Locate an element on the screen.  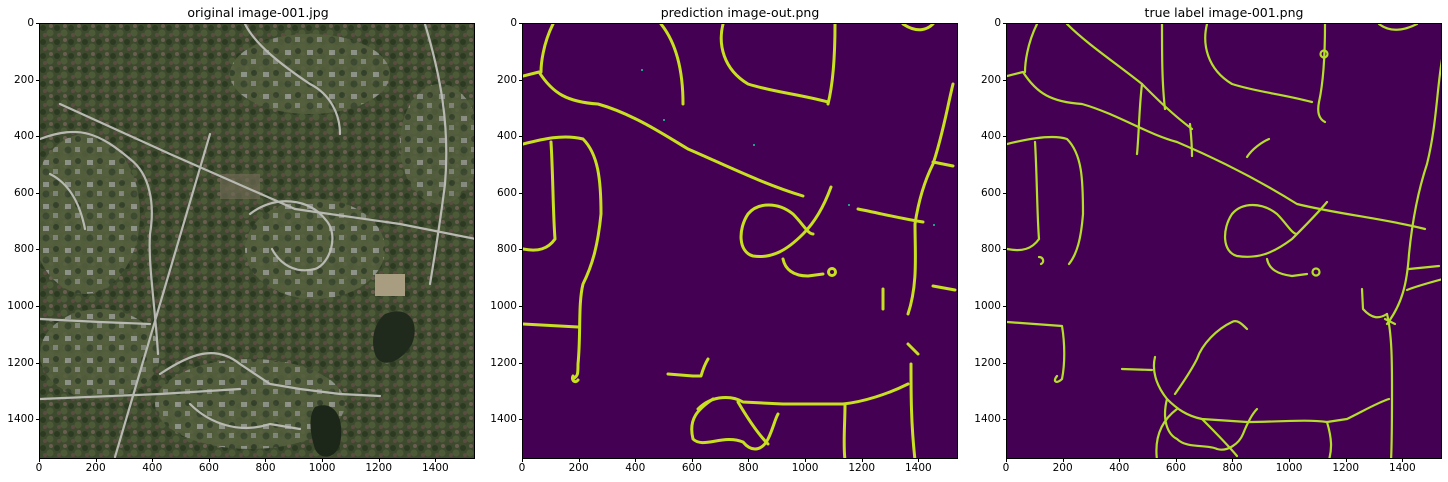
panel-title: prediction image-out.png is located at coordinates (740, 12).